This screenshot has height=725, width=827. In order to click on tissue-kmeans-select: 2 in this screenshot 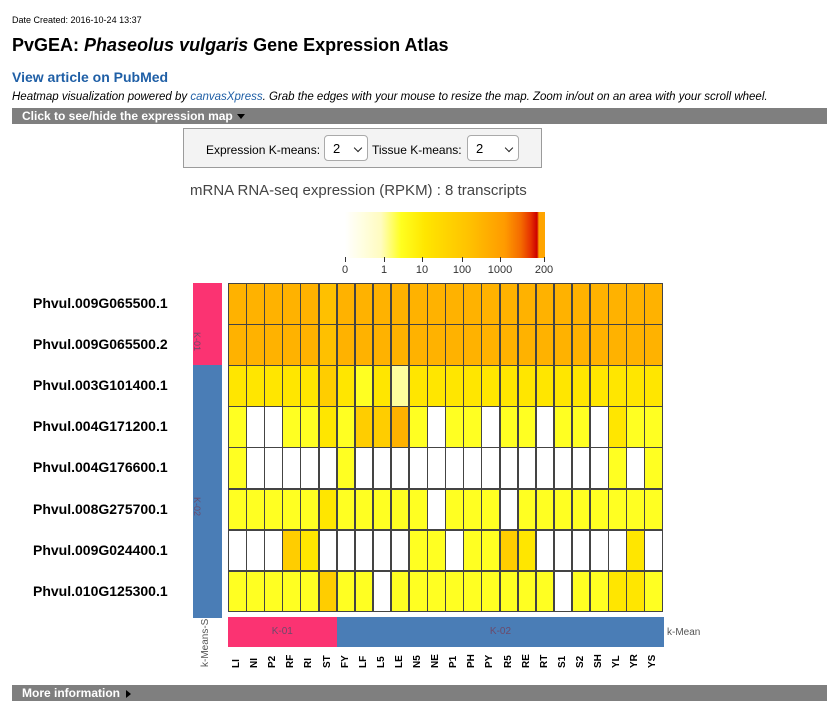, I will do `click(493, 148)`.